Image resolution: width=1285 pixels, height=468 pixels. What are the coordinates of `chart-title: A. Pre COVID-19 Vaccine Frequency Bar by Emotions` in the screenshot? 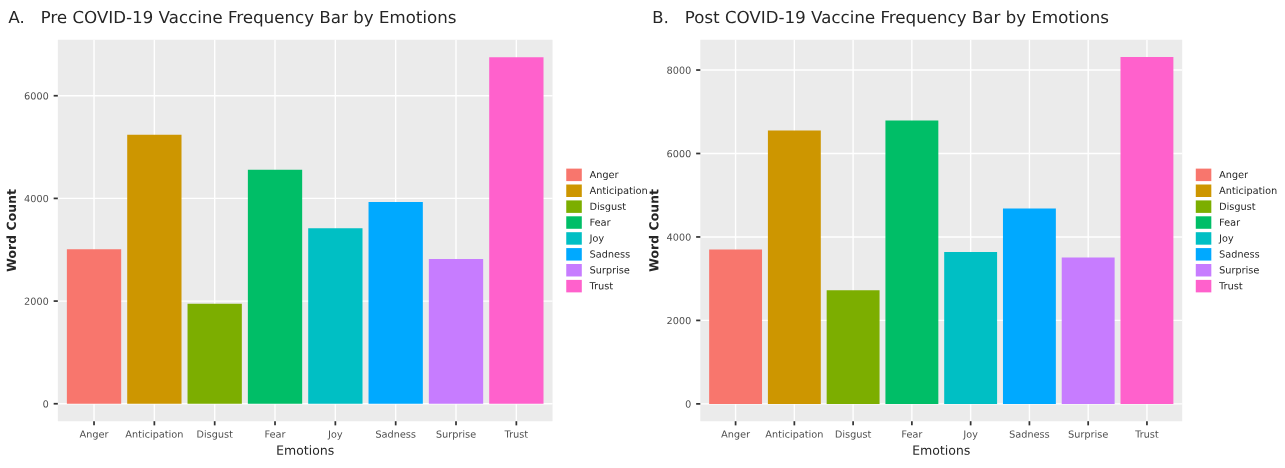 It's located at (232, 18).